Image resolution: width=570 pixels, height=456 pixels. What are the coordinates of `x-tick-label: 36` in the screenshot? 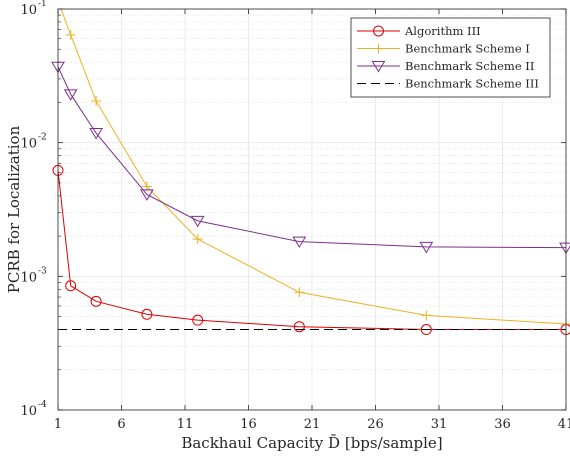 It's located at (502, 424).